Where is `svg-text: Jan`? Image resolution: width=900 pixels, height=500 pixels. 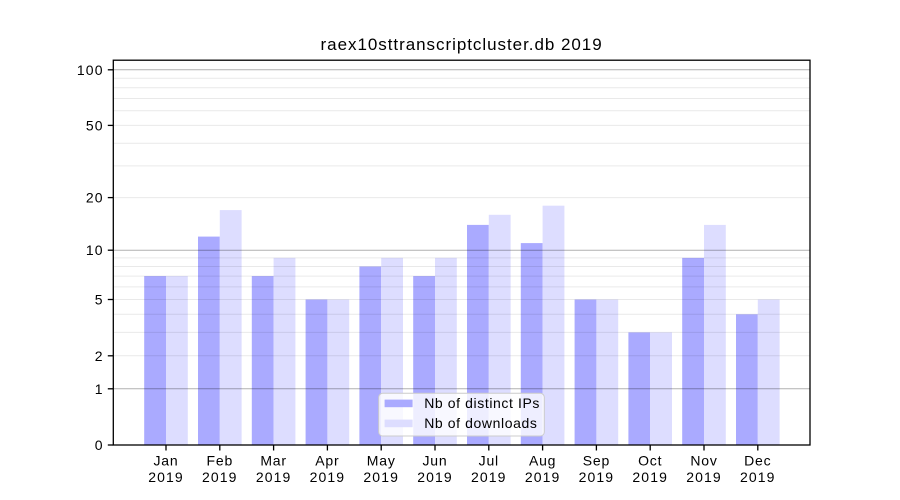
svg-text: Jan is located at coordinates (166, 460).